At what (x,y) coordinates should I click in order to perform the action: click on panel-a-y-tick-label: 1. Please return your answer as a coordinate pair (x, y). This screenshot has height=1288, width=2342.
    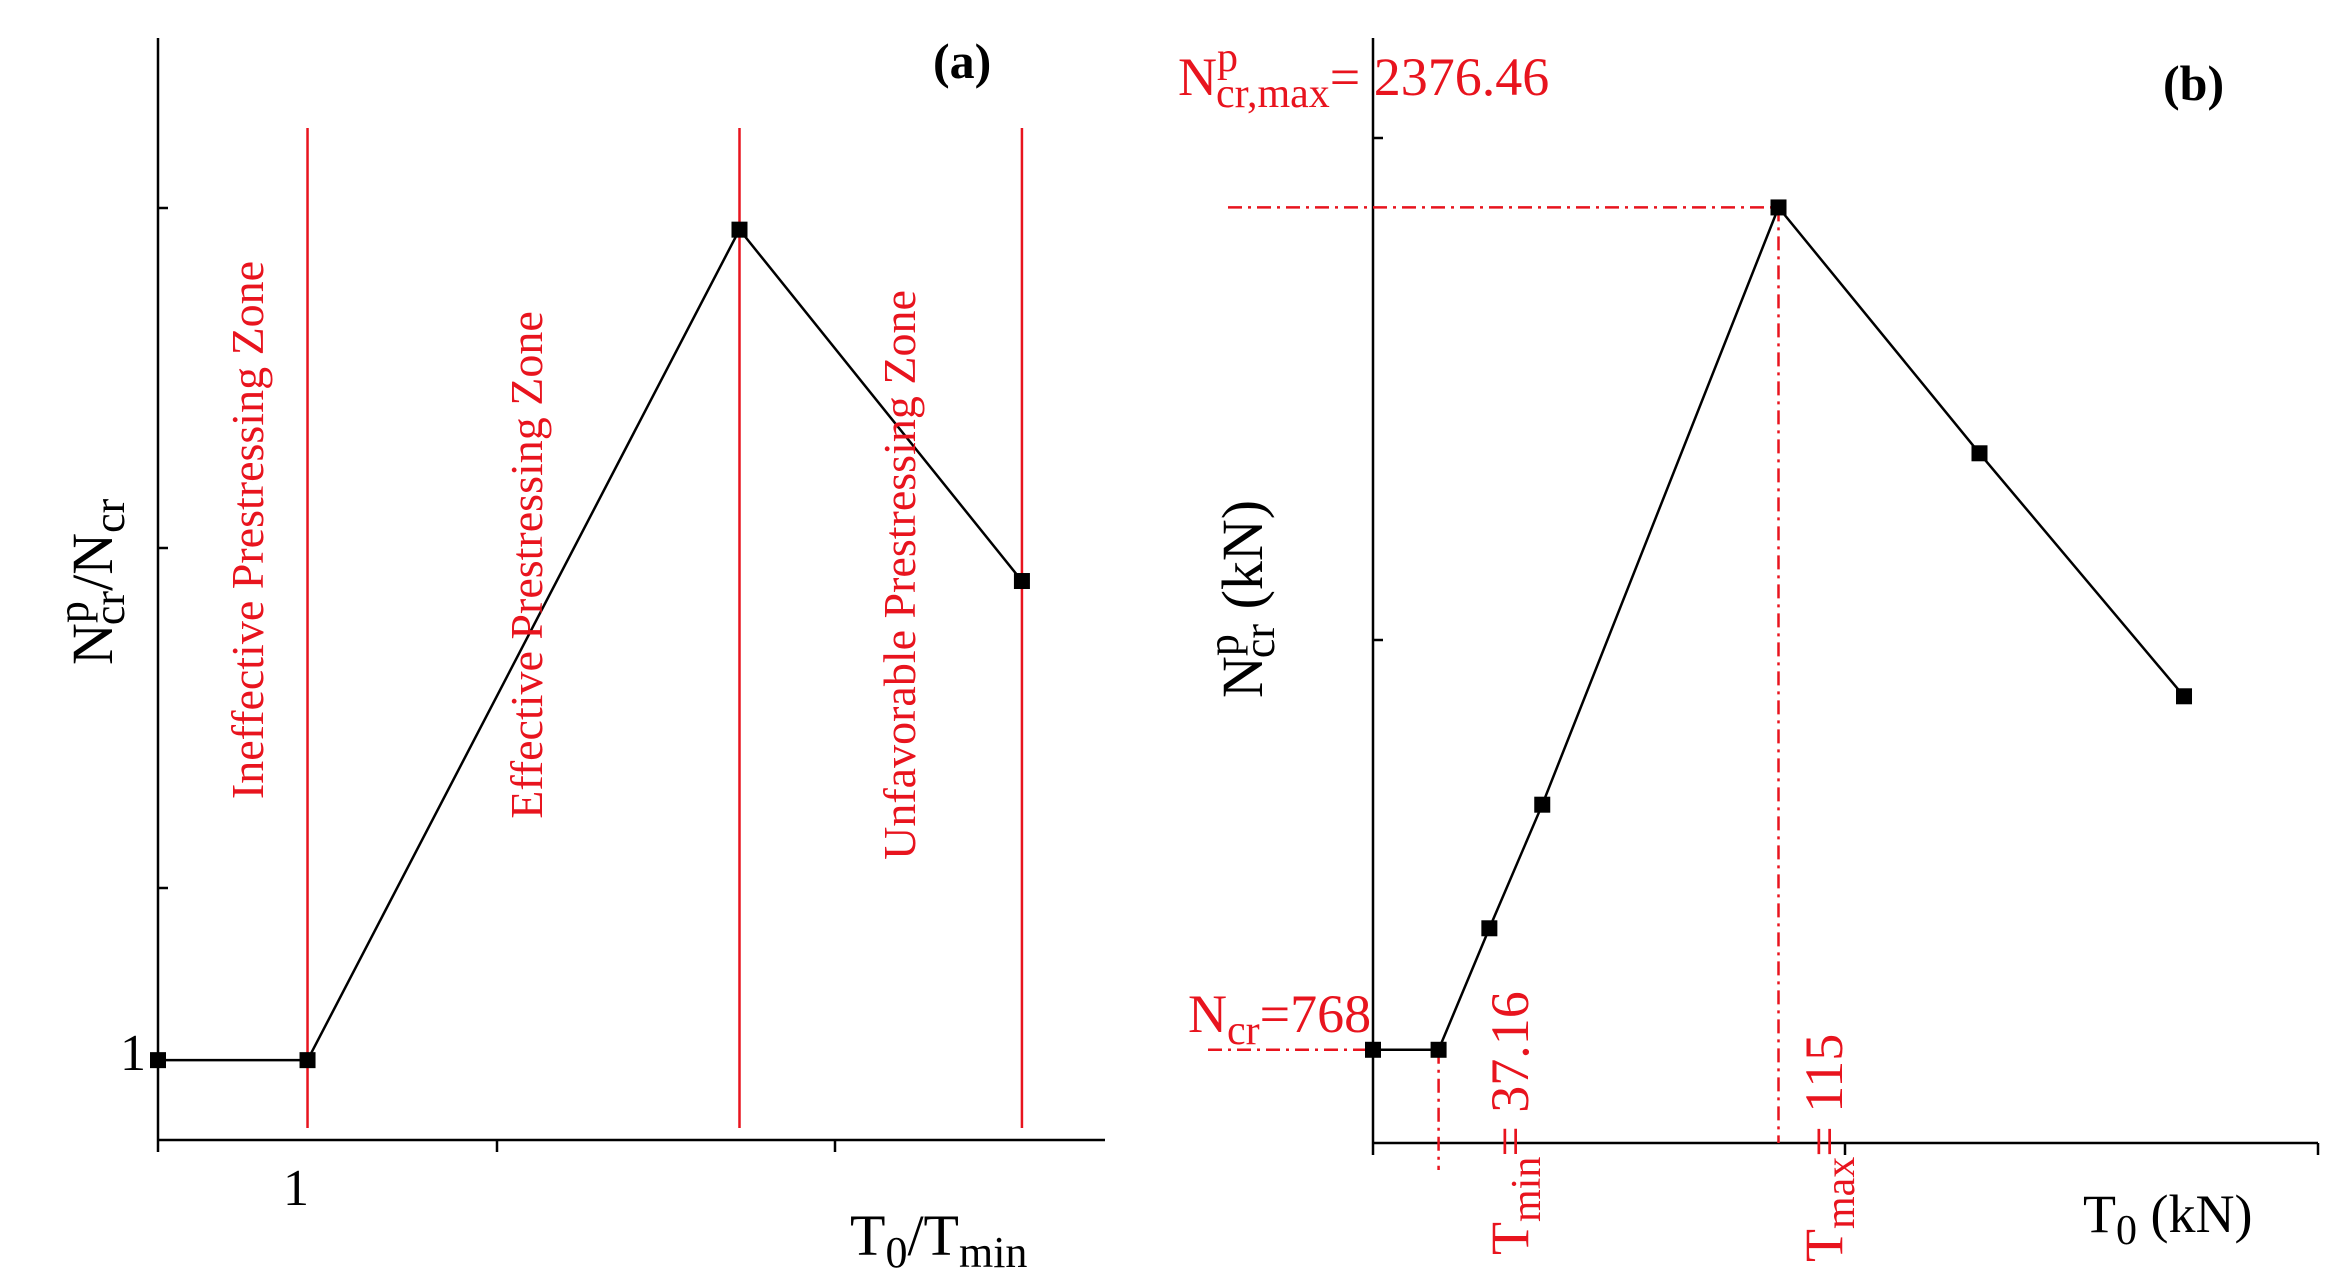
    Looking at the image, I should click on (133, 1053).